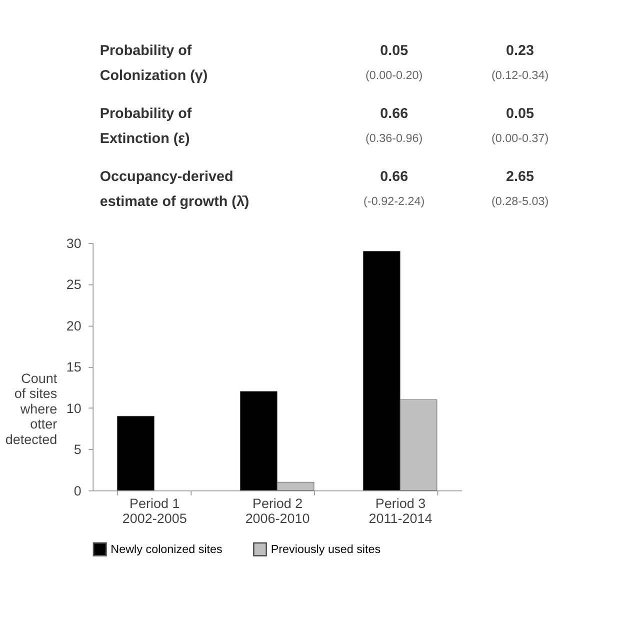 Image resolution: width=637 pixels, height=643 pixels. I want to click on y-tick-label: 30, so click(74, 243).